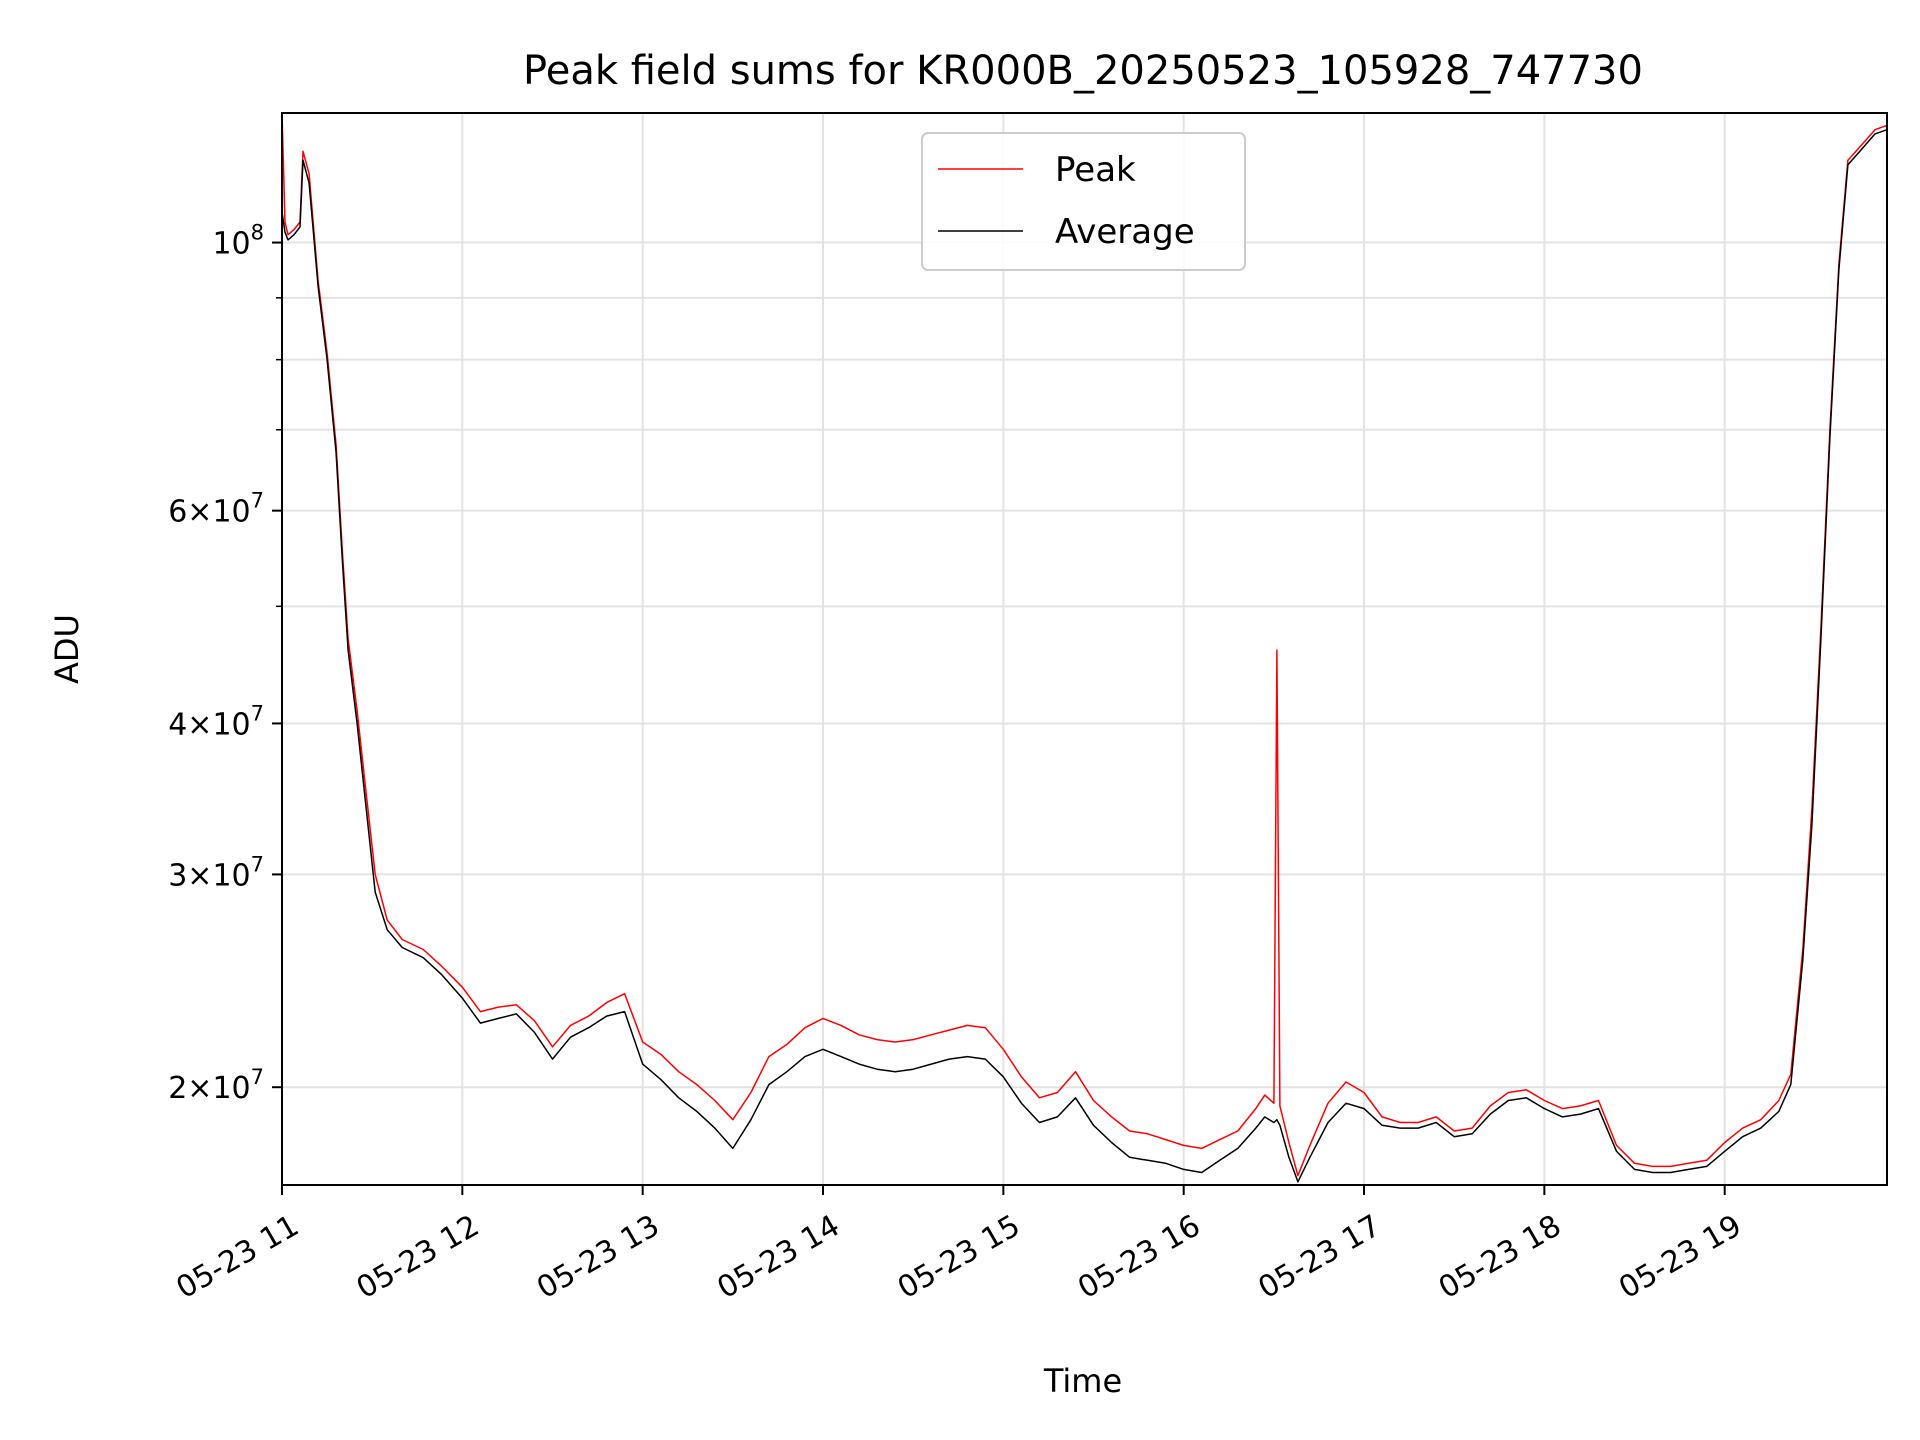  What do you see at coordinates (1082, 1381) in the screenshot?
I see `x-axis-title: Time` at bounding box center [1082, 1381].